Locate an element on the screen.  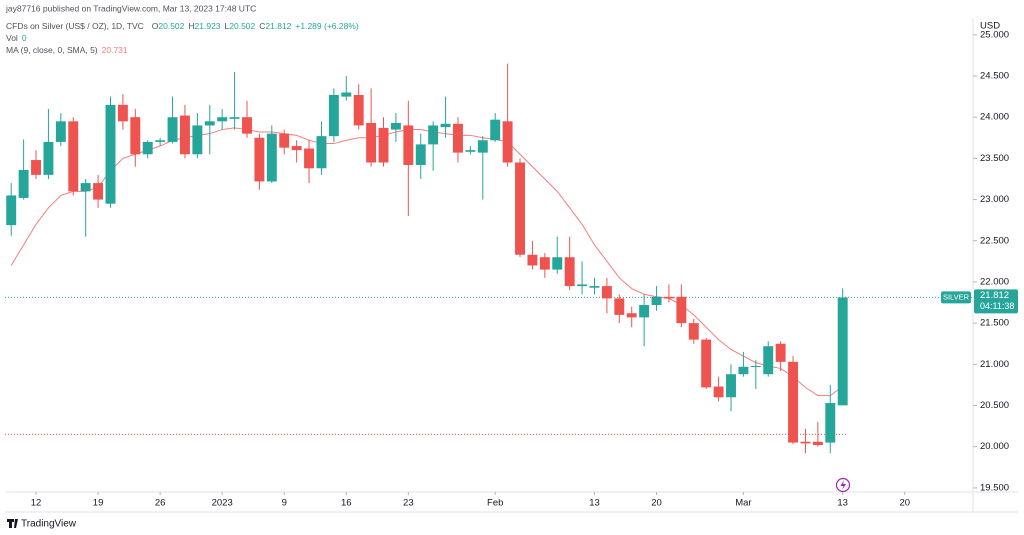
symbol-tag-bg is located at coordinates (956, 297).